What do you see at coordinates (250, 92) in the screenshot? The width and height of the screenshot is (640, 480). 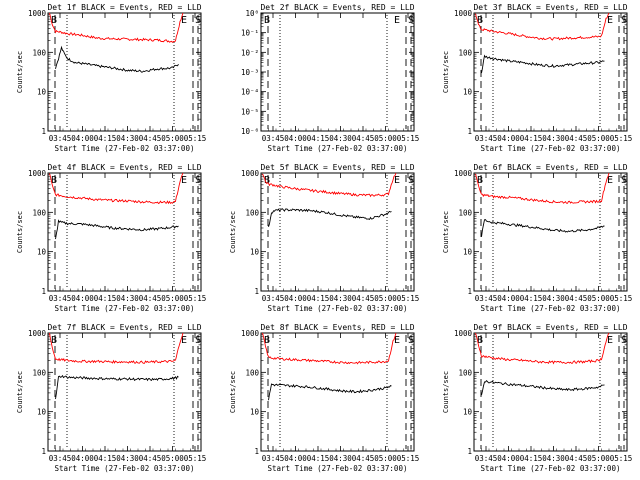 I see `y-tick-label: 10⁻⁴` at bounding box center [250, 92].